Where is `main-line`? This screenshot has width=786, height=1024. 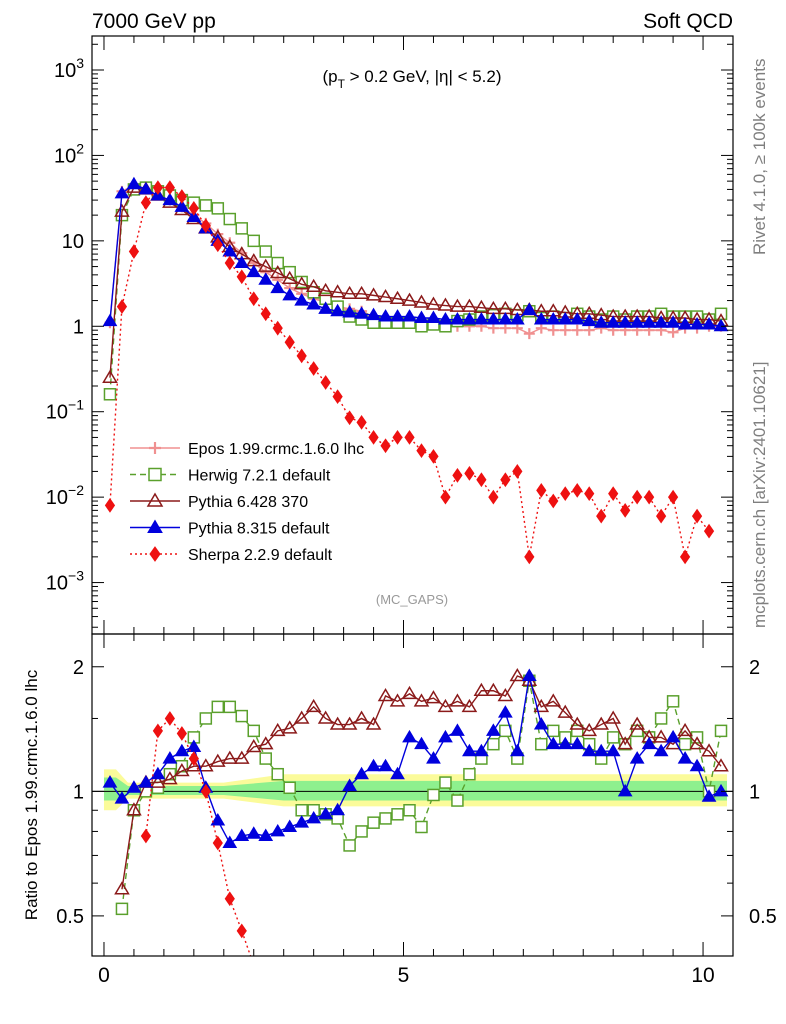
main-line is located at coordinates (415, 282).